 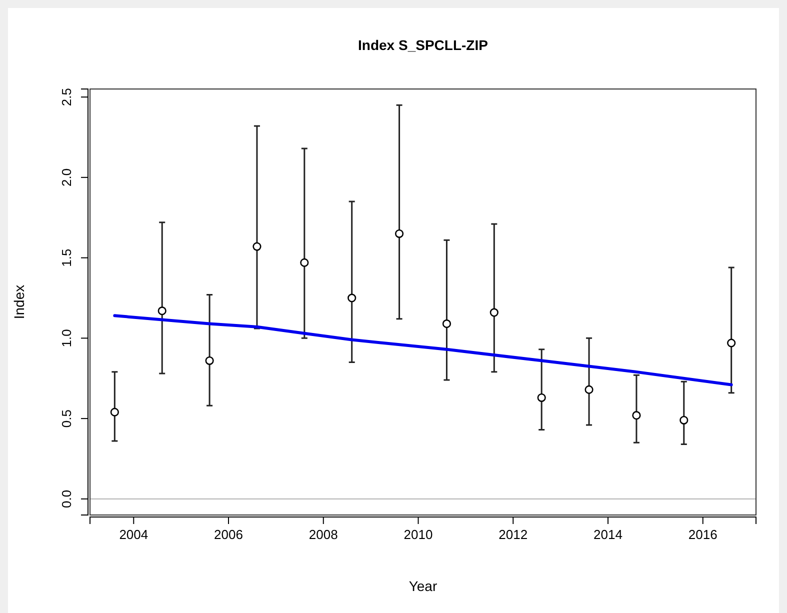 I want to click on x-tick-label: 2004, so click(x=133, y=534).